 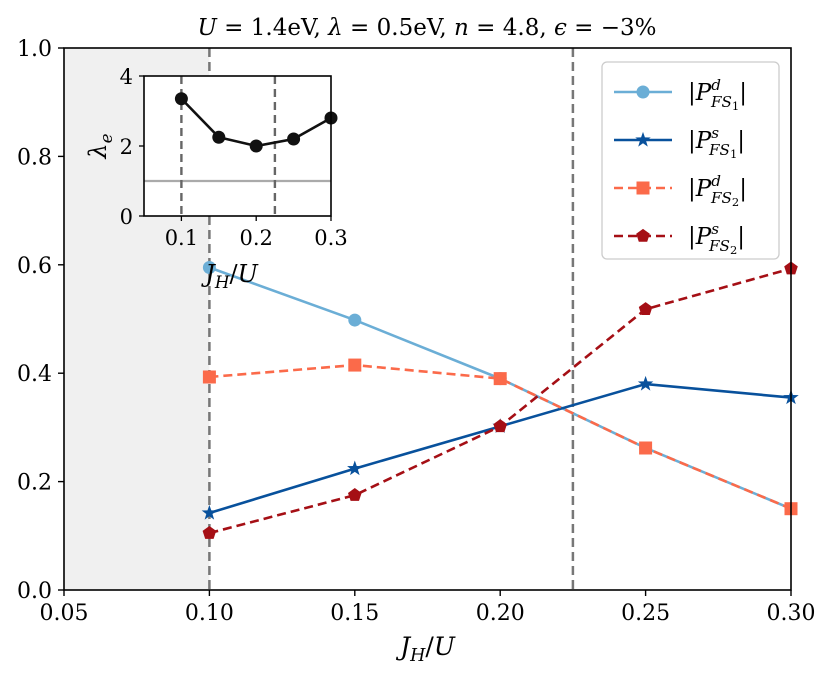 I want to click on x-tick-label: 0.30, so click(x=791, y=613).